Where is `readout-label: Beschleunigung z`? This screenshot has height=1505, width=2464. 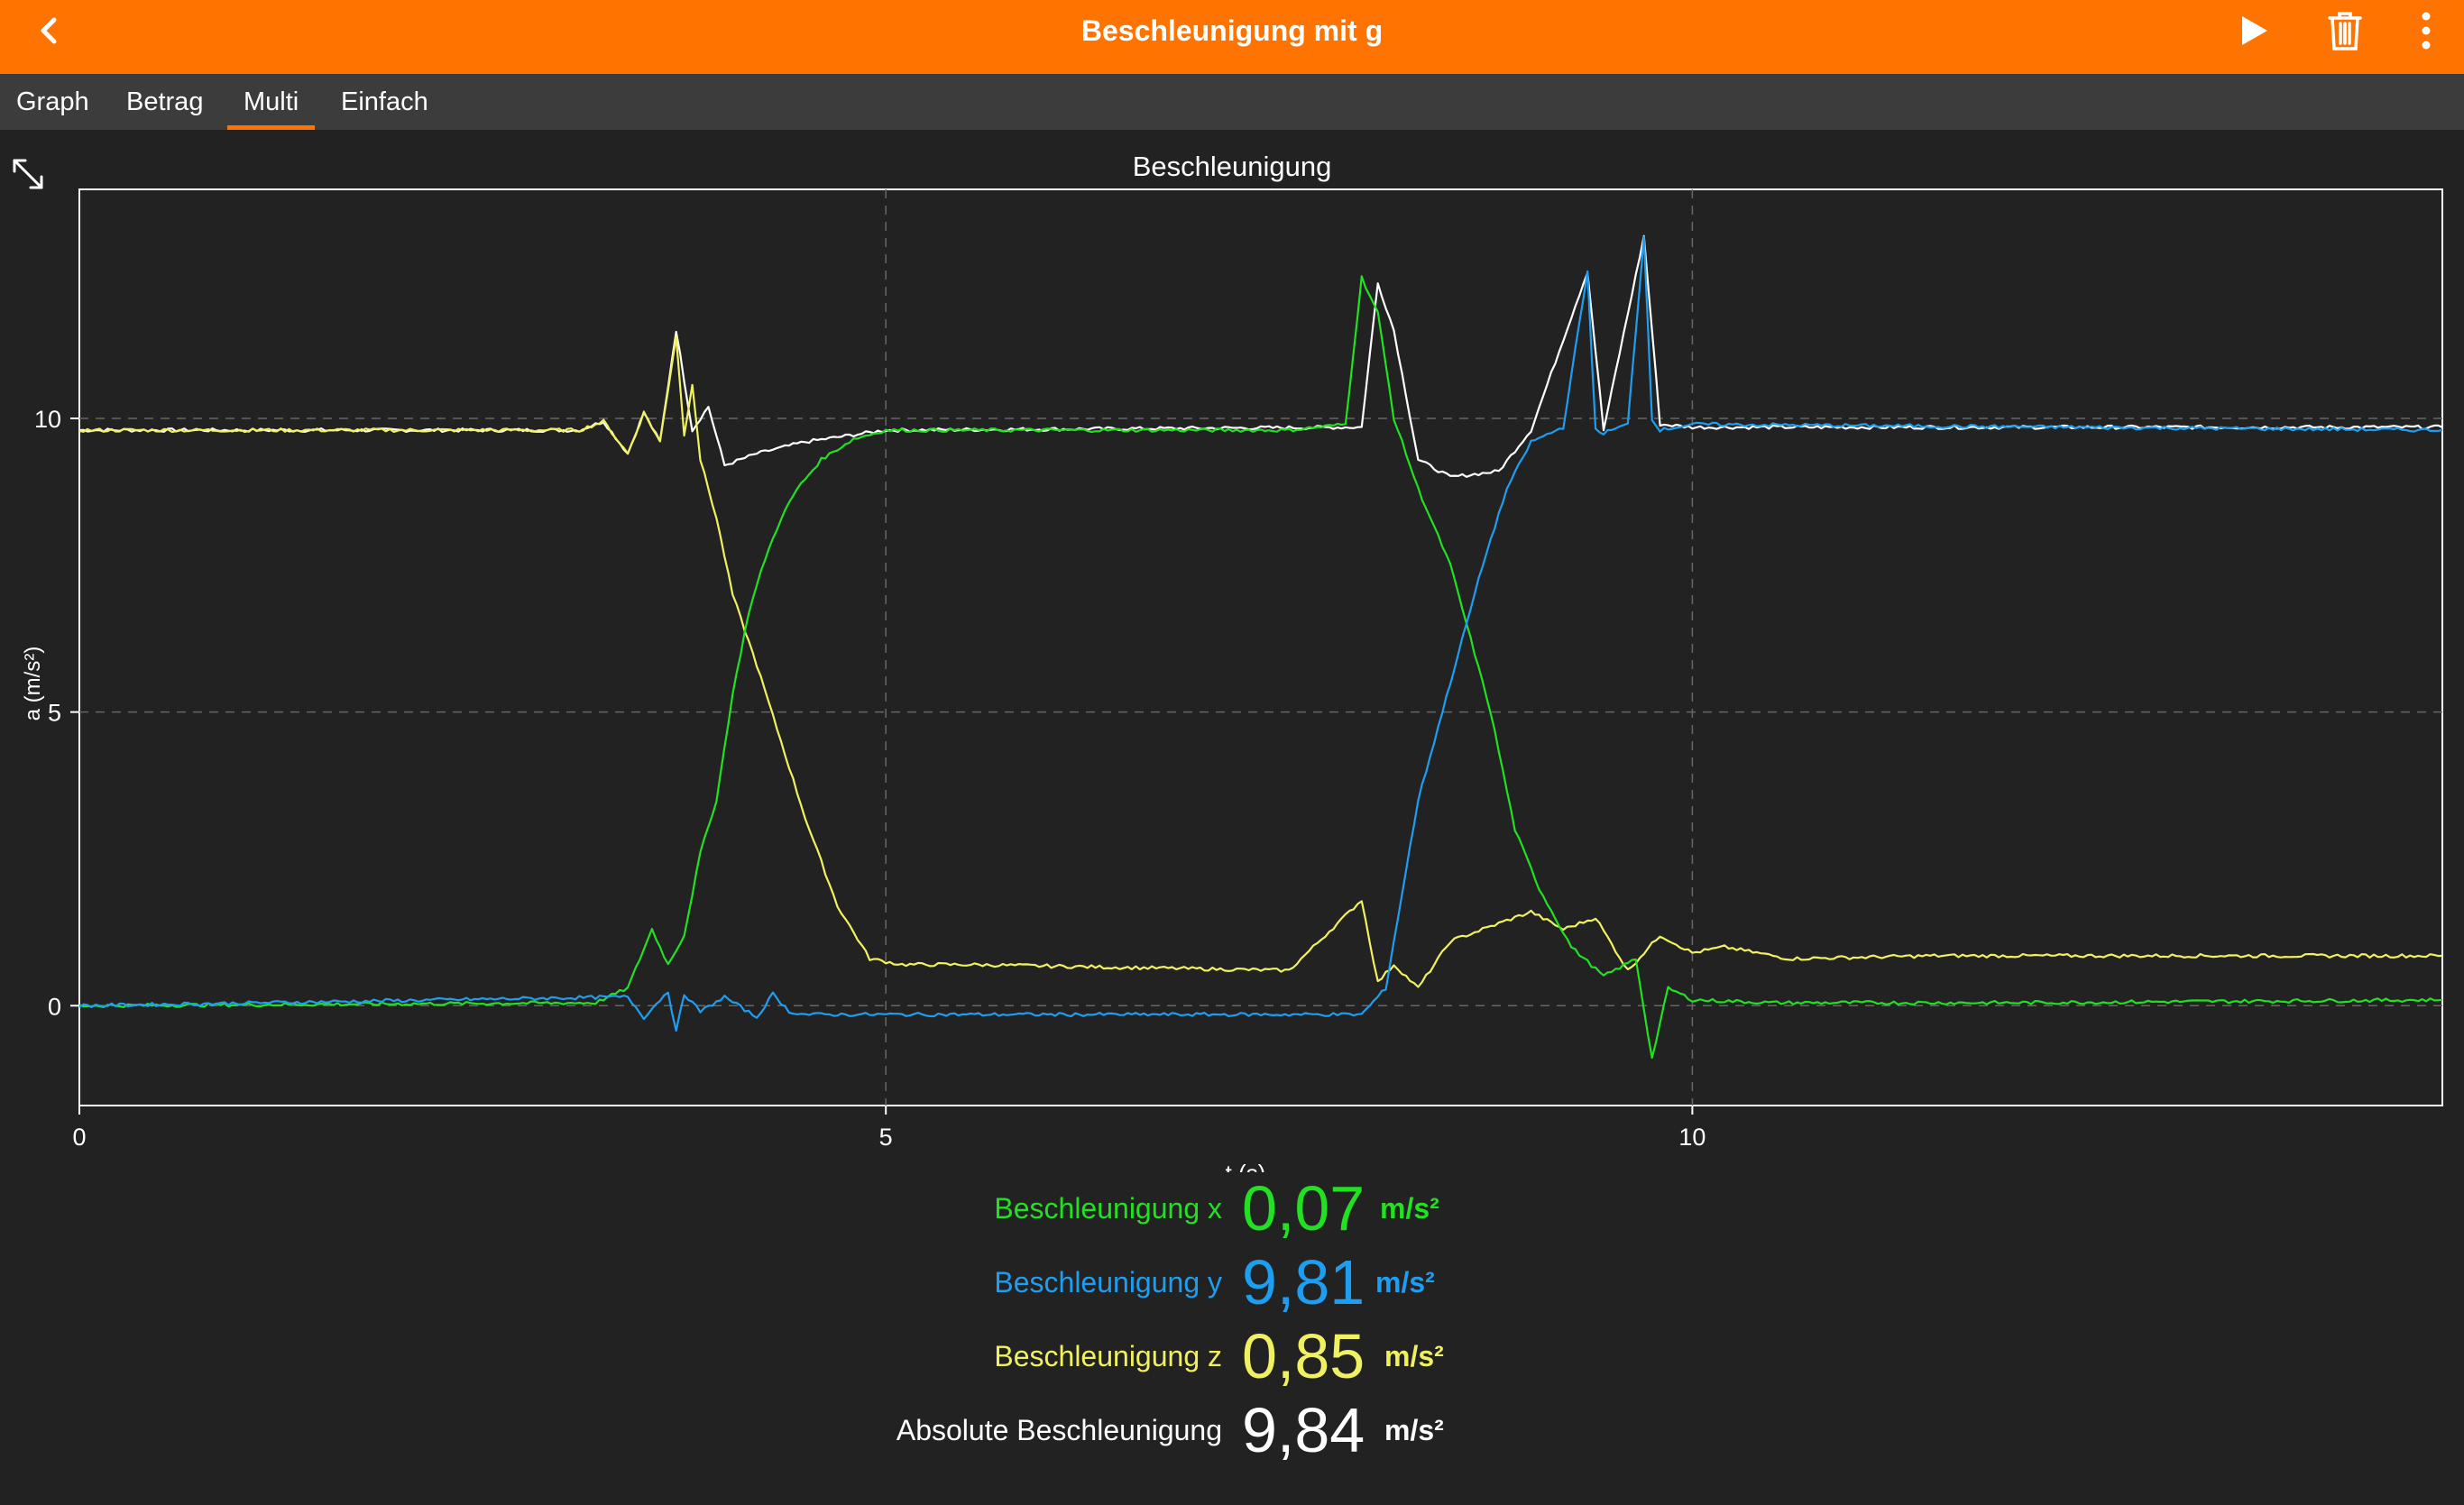
readout-label: Beschleunigung z is located at coordinates (1108, 1356).